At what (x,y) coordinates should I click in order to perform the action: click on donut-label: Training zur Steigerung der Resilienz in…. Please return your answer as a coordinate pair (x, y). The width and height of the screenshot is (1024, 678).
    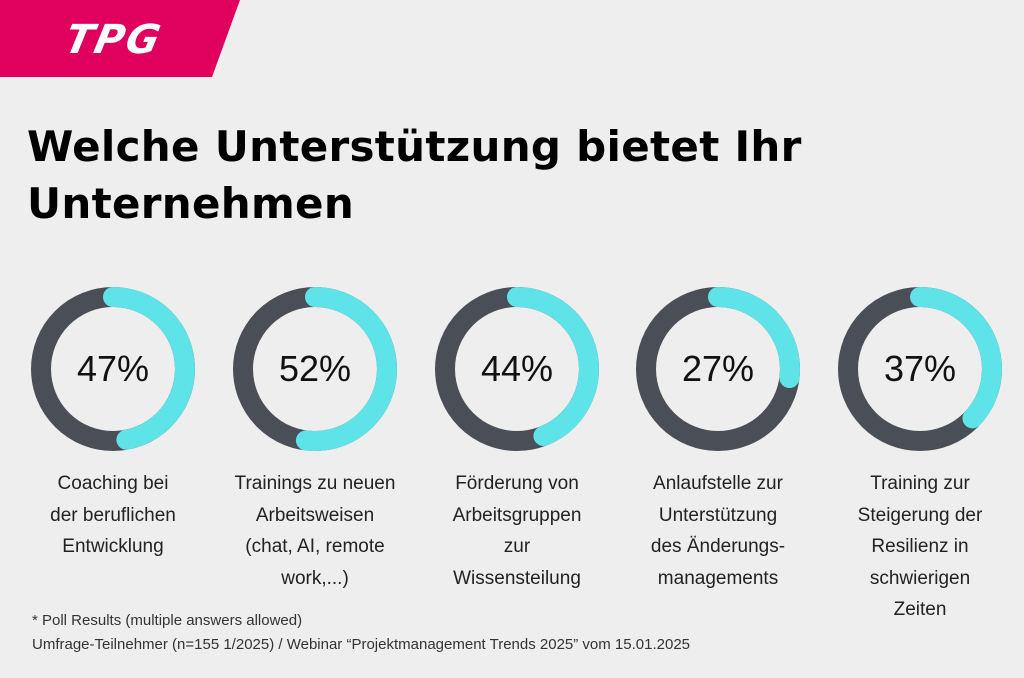
    Looking at the image, I should click on (920, 546).